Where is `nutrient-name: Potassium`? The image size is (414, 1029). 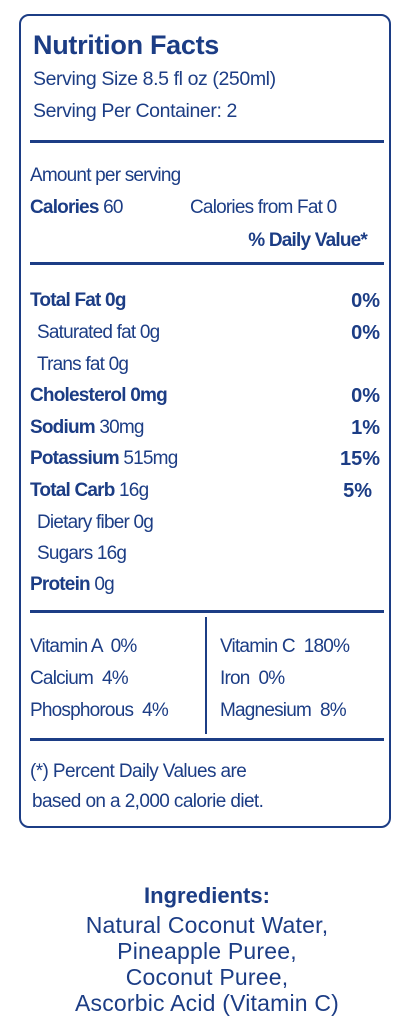 nutrient-name: Potassium is located at coordinates (75, 458).